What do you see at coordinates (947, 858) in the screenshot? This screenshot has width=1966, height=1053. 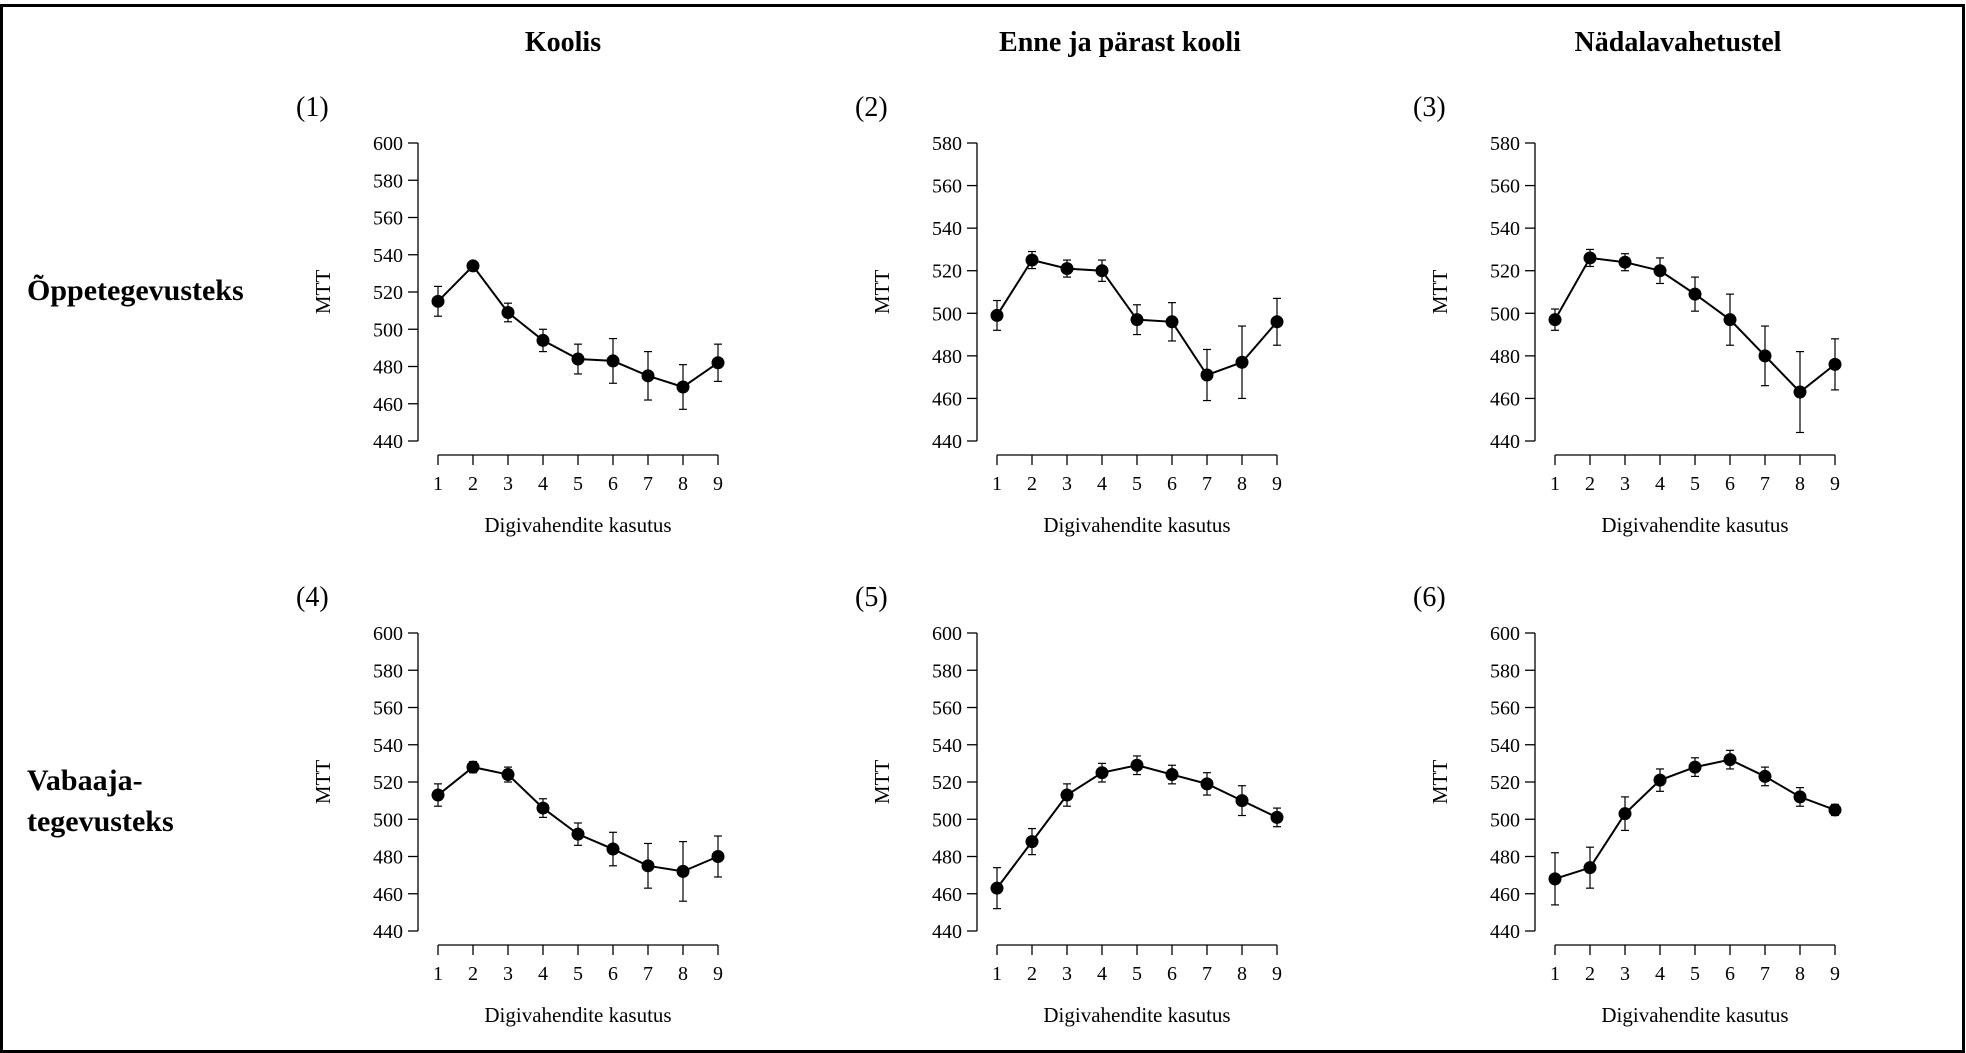 I see `y-tick-label-5: 480` at bounding box center [947, 858].